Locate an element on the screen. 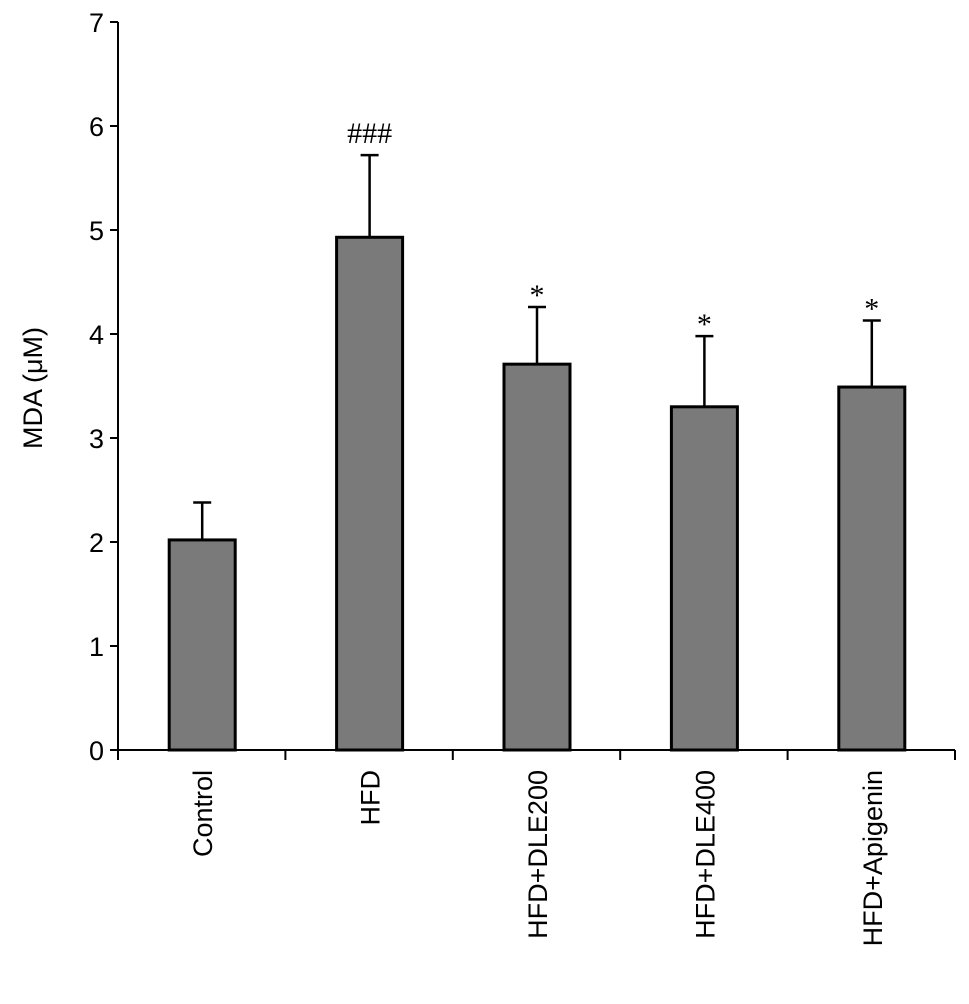 Image resolution: width=969 pixels, height=1004 pixels. category-label: HFD is located at coordinates (371, 798).